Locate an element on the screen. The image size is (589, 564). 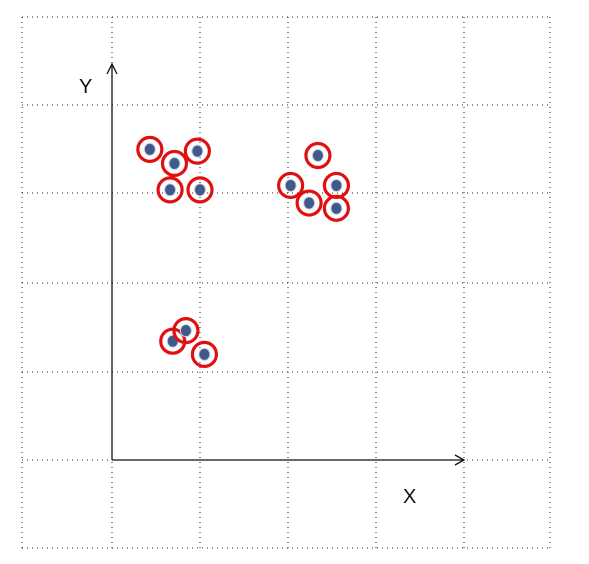
y-axis-label: Y is located at coordinates (85, 87).